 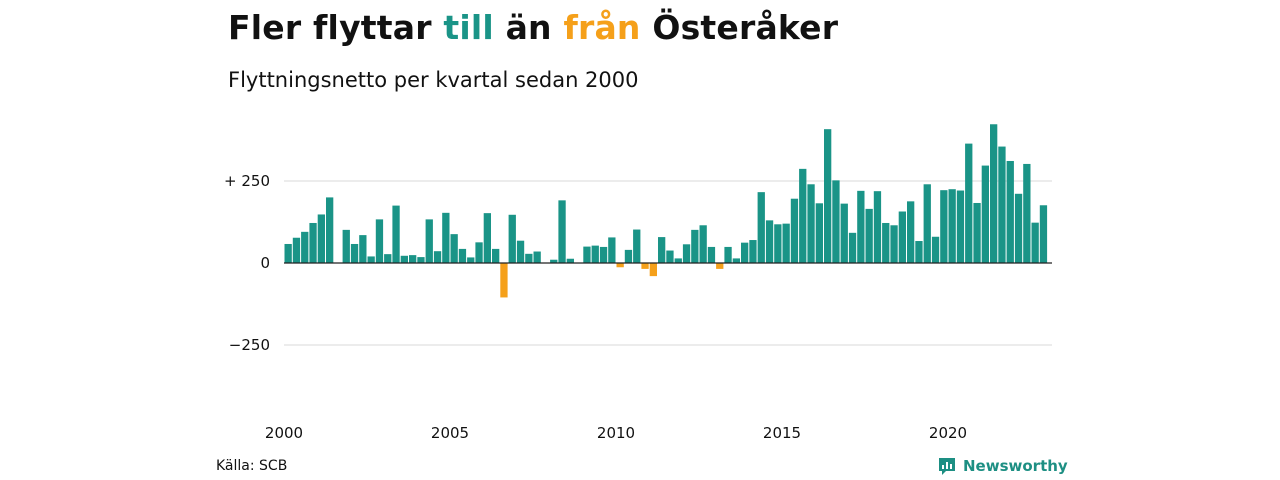 What do you see at coordinates (247, 181) in the screenshot?
I see `y-tick-label: + 250` at bounding box center [247, 181].